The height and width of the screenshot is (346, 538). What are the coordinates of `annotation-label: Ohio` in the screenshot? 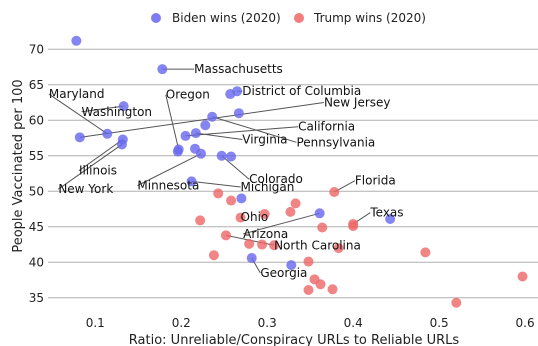 It's located at (255, 217).